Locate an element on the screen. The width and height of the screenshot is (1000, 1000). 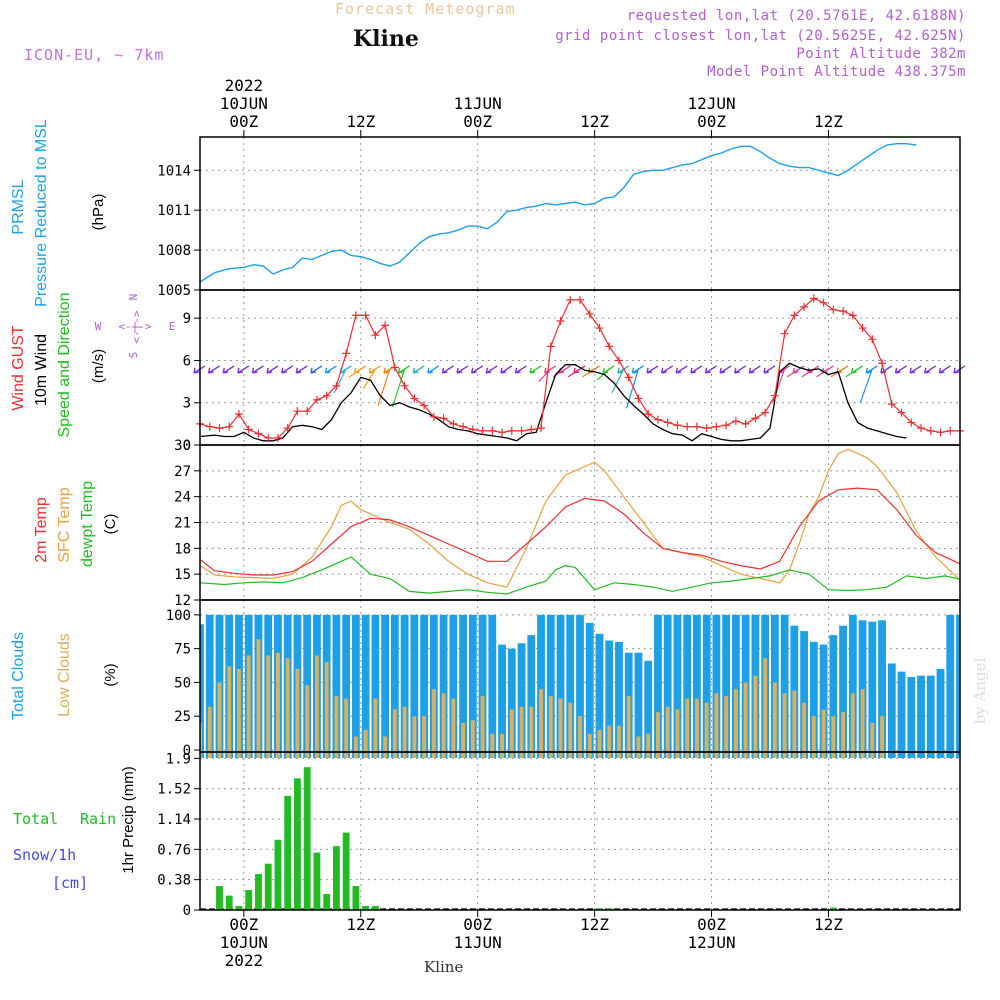
bottom-time-label: 10JUN is located at coordinates (244, 942).